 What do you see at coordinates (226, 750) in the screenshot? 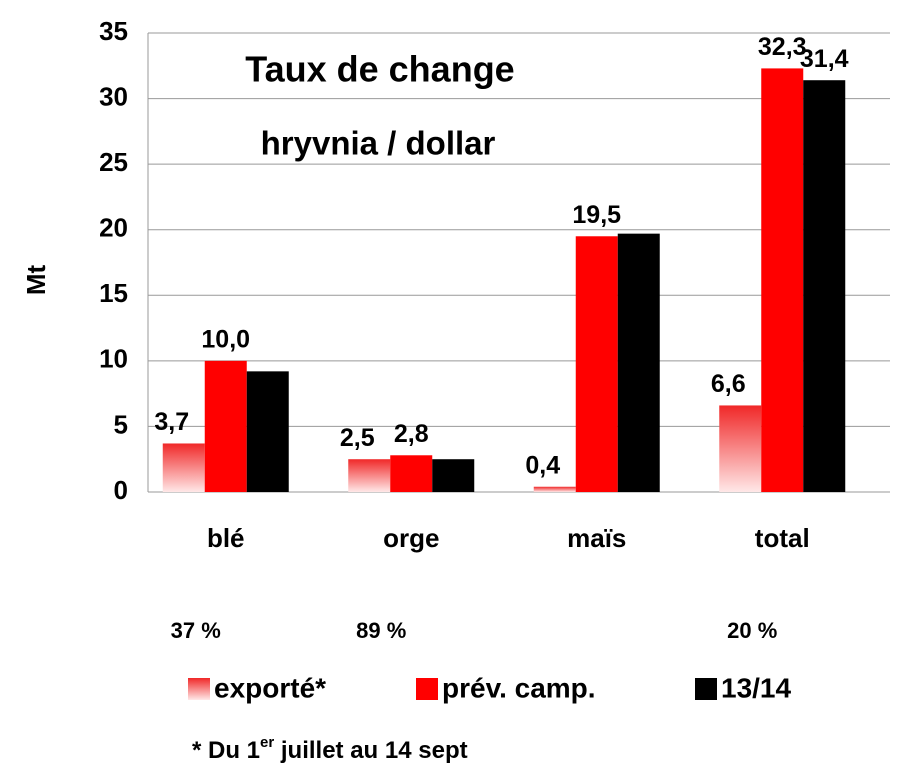
I see `footnote-text: * Du 1` at bounding box center [226, 750].